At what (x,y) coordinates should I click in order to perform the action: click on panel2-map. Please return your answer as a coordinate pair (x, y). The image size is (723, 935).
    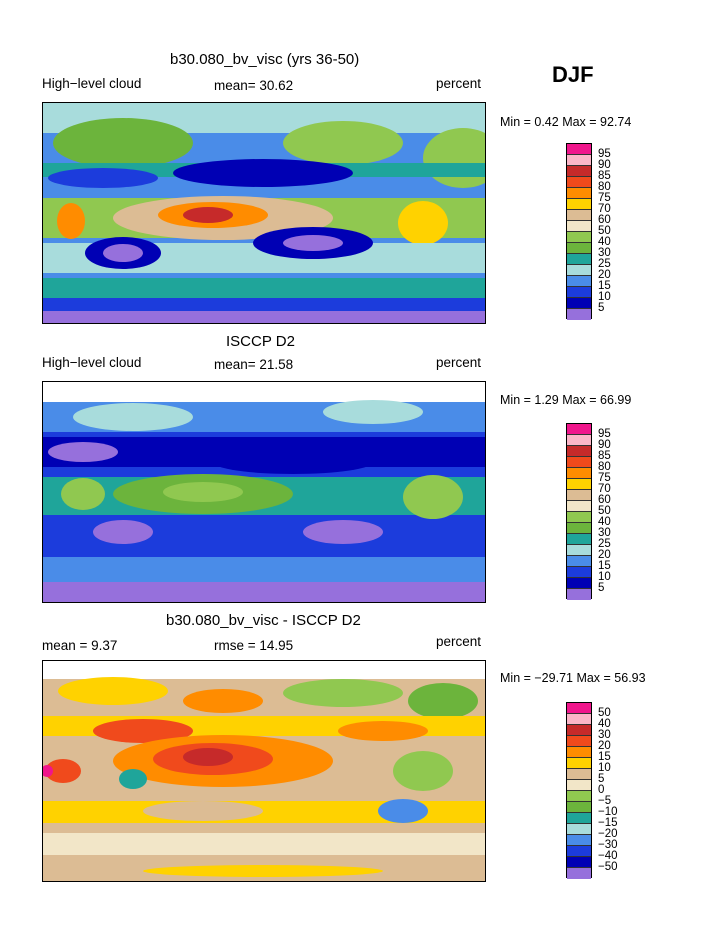
    Looking at the image, I should click on (264, 492).